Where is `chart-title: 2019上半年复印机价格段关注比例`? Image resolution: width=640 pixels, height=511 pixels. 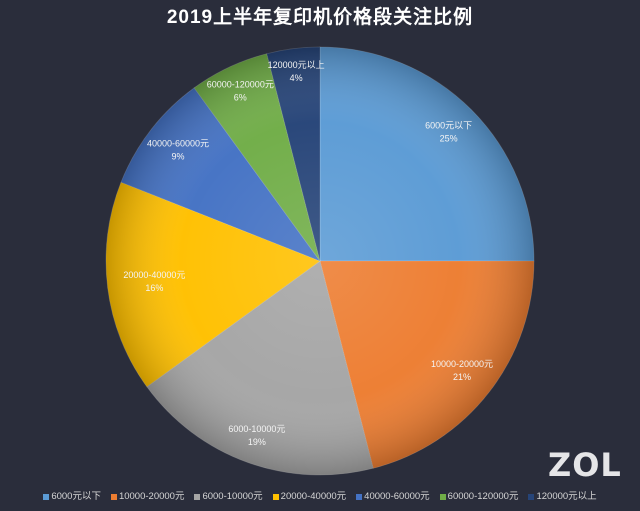
chart-title: 2019上半年复印机价格段关注比例 is located at coordinates (320, 17).